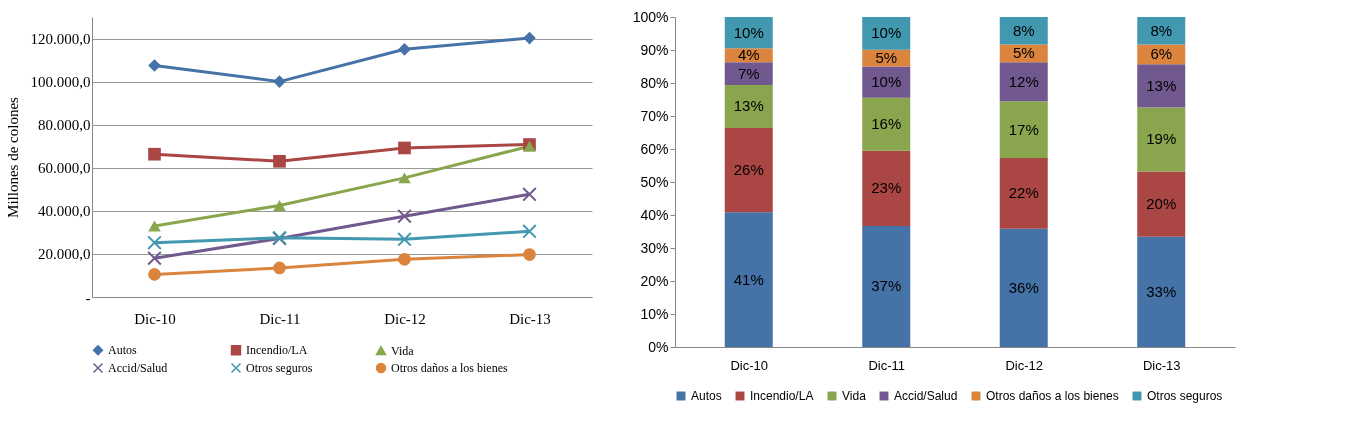 Image resolution: width=1365 pixels, height=448 pixels. I want to click on y-tick-label: 70%, so click(654, 115).